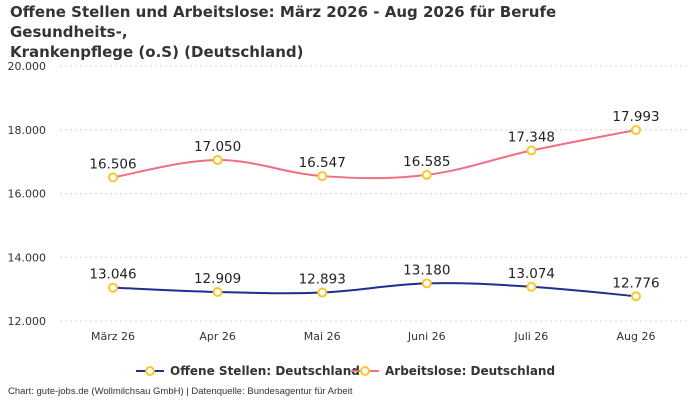 The image size is (700, 400). I want to click on y-tick-label: 20.000, so click(27, 66).